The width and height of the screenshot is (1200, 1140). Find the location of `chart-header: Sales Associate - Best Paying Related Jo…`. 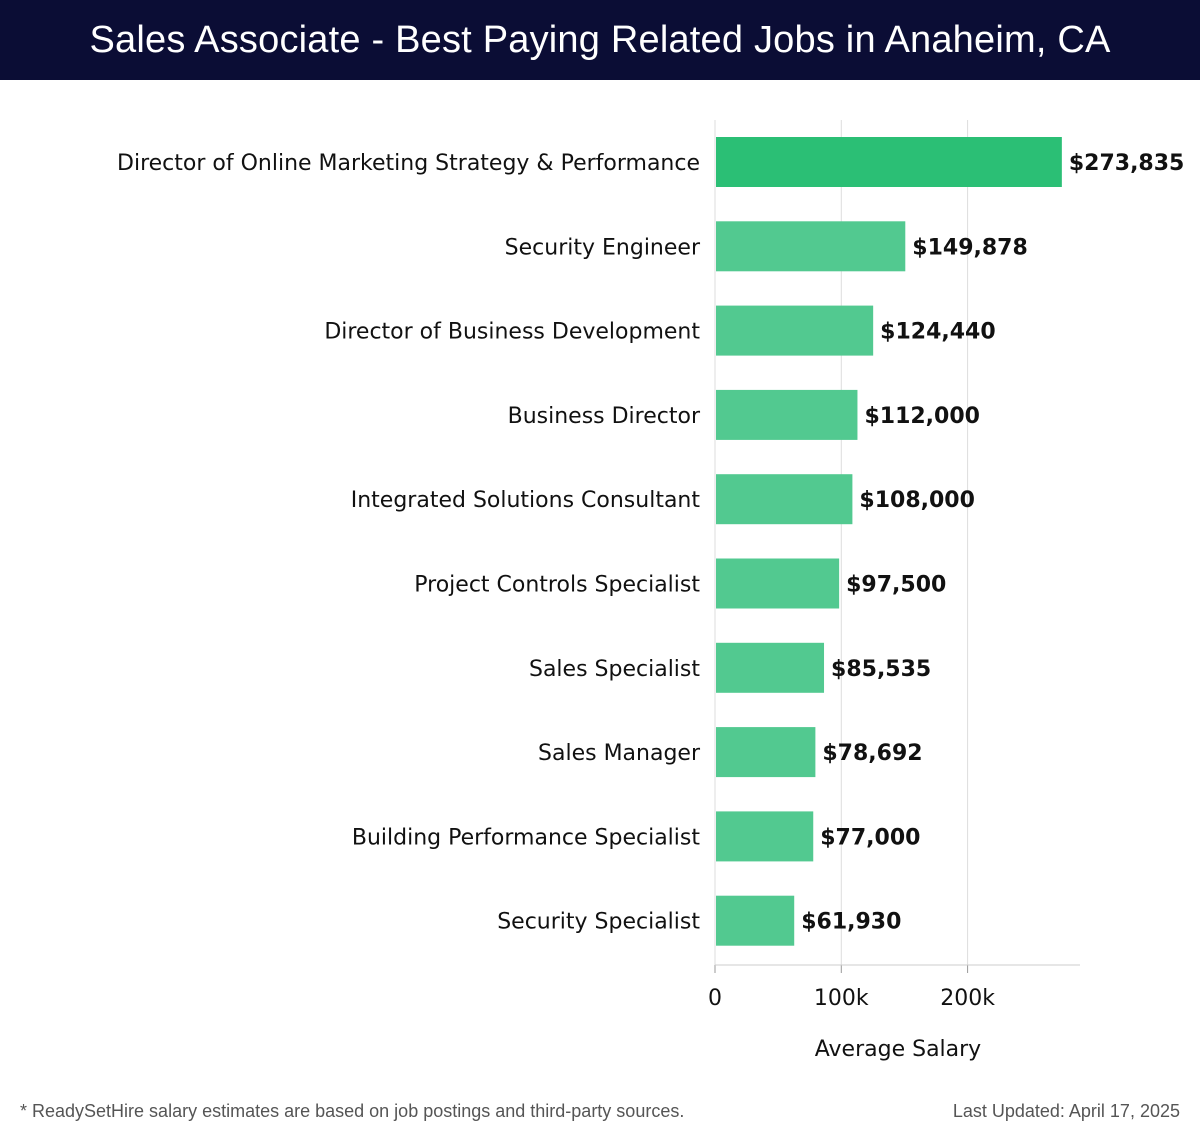

chart-header: Sales Associate - Best Paying Related Jo… is located at coordinates (600, 40).